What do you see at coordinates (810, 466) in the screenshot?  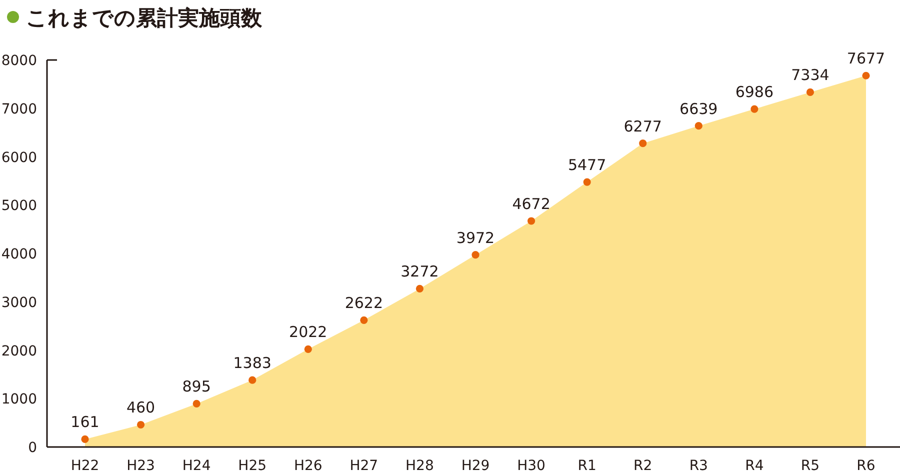 I see `x-tick-label: R5` at bounding box center [810, 466].